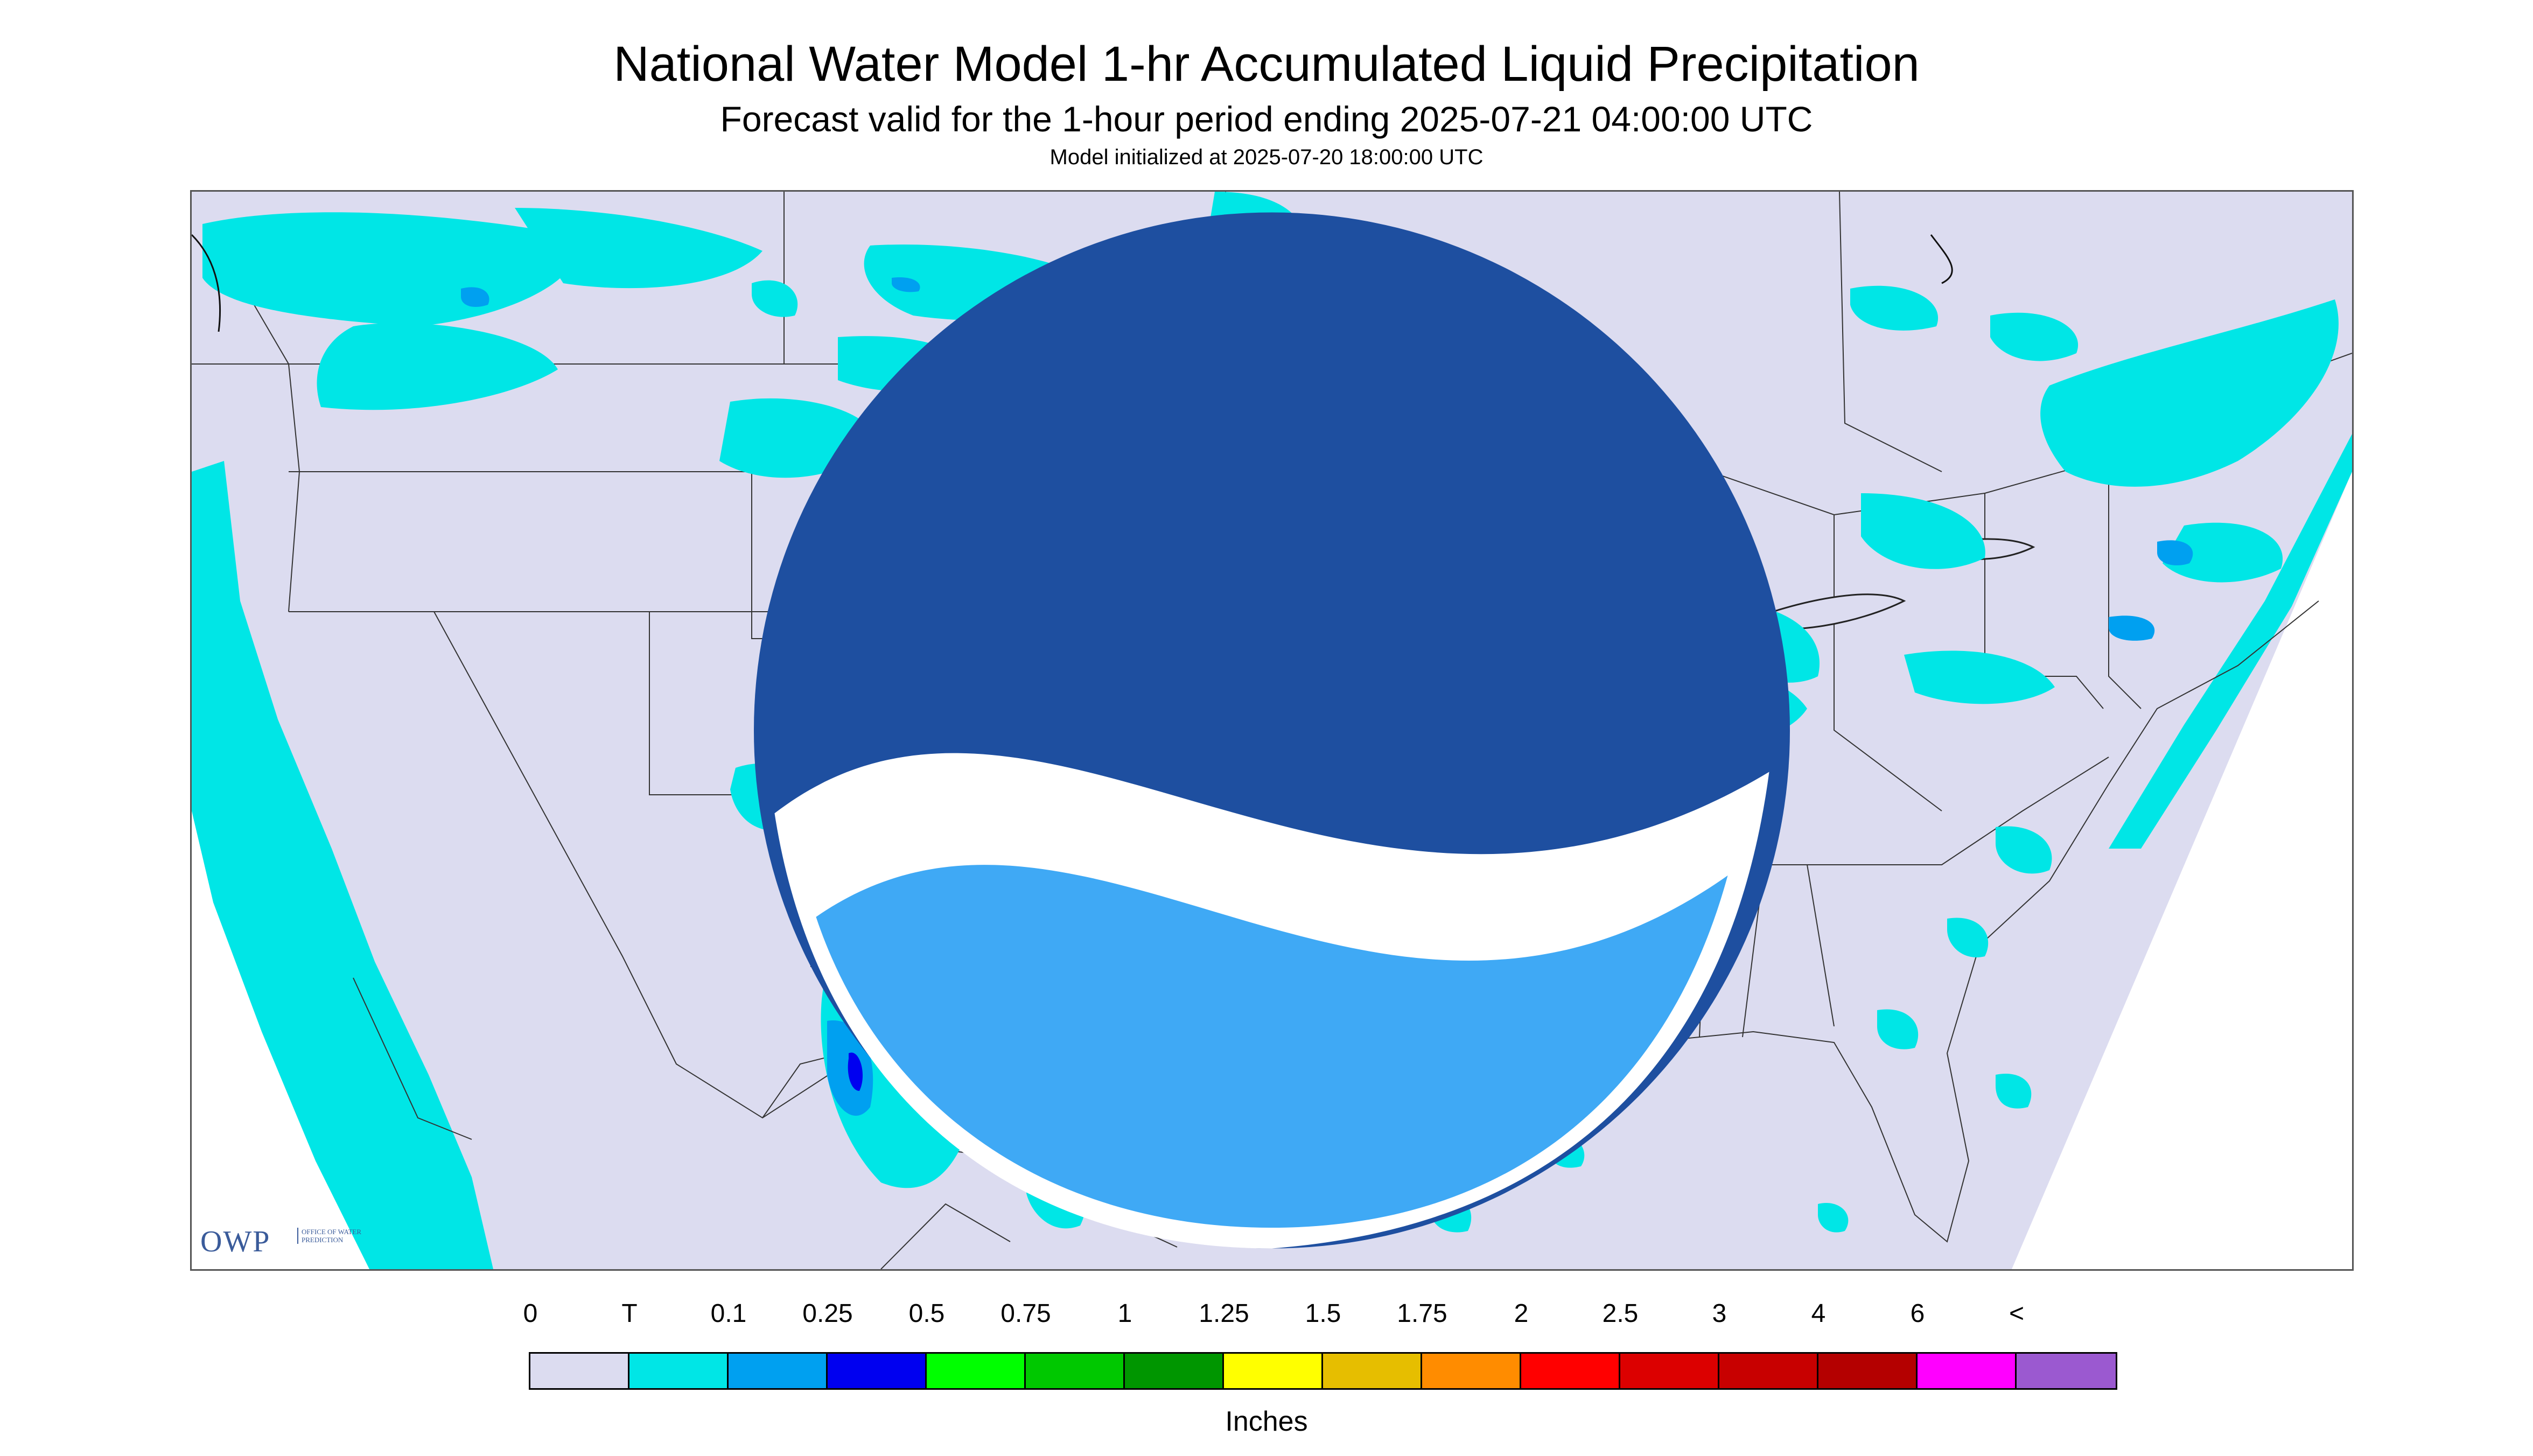 The width and height of the screenshot is (2533, 1456). I want to click on legend-tick-label: 1.75, so click(1422, 1313).